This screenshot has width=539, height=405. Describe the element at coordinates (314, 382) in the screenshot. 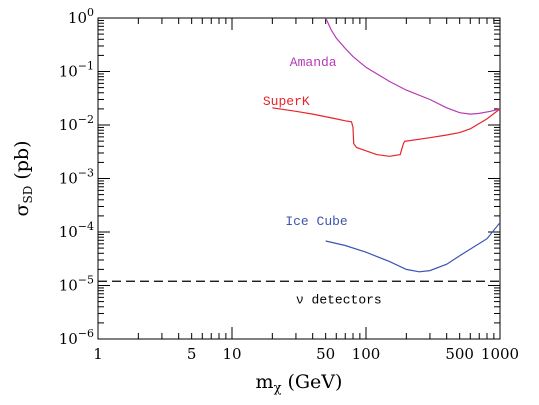

I see `x-axis-title-unit: (GeV)` at that location.